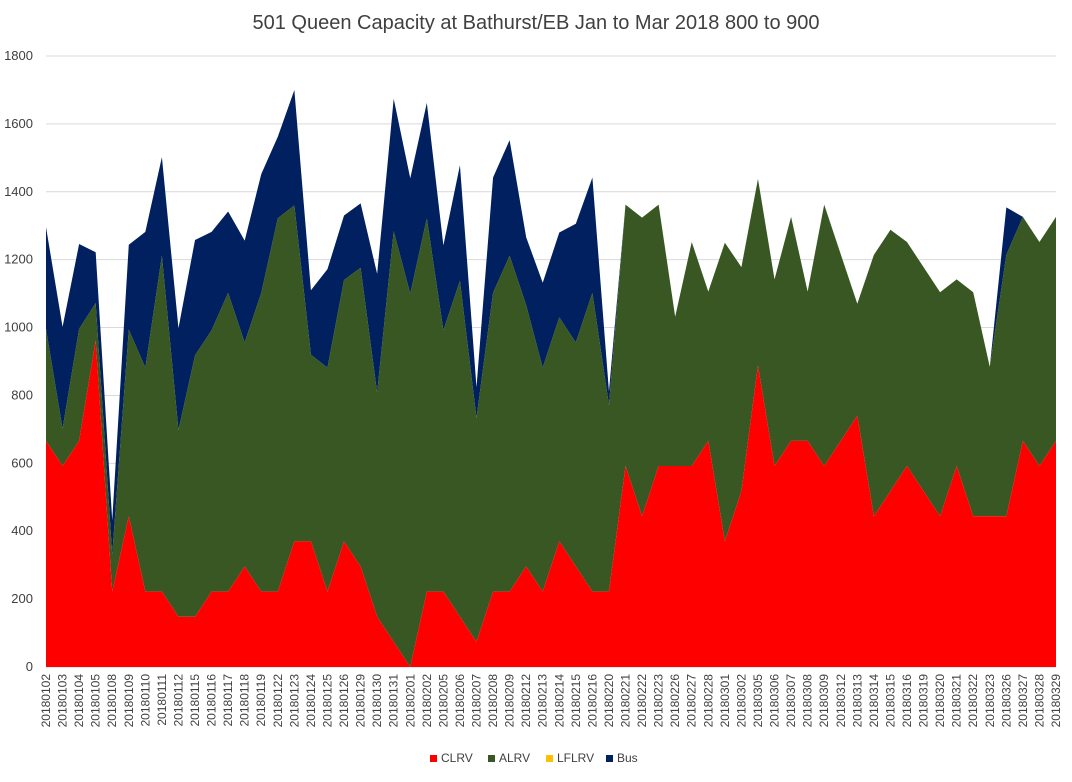 The height and width of the screenshot is (782, 1072). Describe the element at coordinates (1056, 701) in the screenshot. I see `x-tick-label: 20180329` at that location.